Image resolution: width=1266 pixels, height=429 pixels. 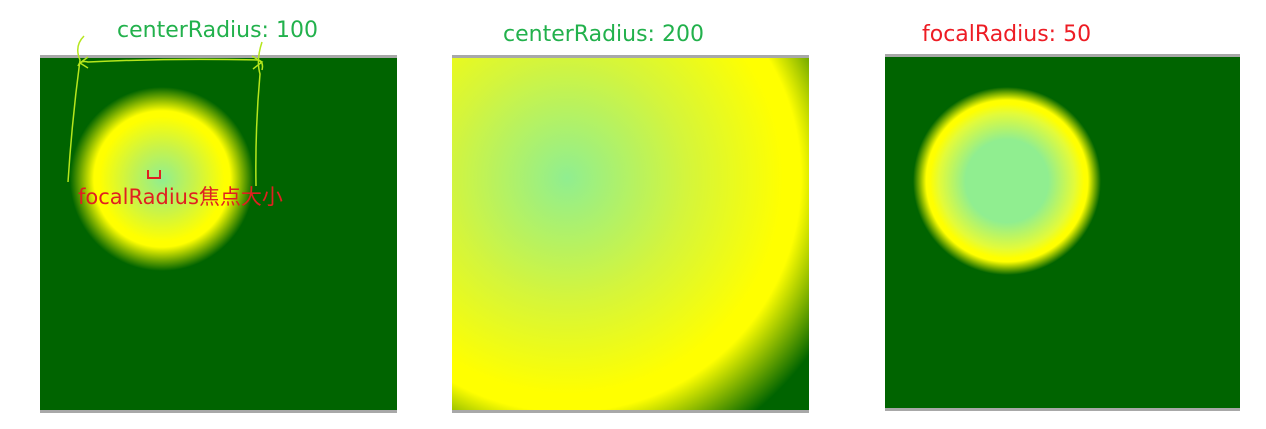 What do you see at coordinates (1007, 34) in the screenshot?
I see `caption-focal-radius-50: focalRadius: 50` at bounding box center [1007, 34].